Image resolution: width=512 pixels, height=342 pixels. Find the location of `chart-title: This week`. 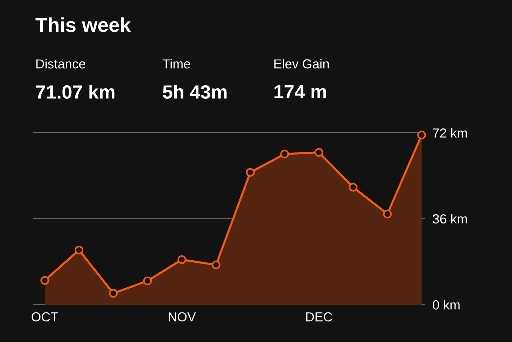

chart-title: This week is located at coordinates (84, 25).